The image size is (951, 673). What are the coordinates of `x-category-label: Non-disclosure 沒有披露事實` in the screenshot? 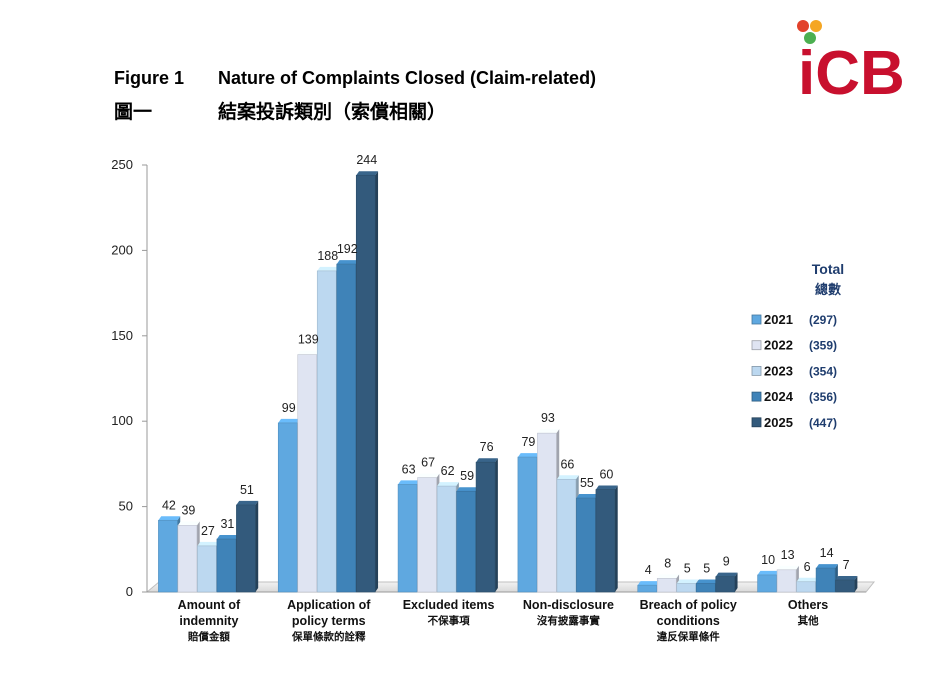 It's located at (568, 612).